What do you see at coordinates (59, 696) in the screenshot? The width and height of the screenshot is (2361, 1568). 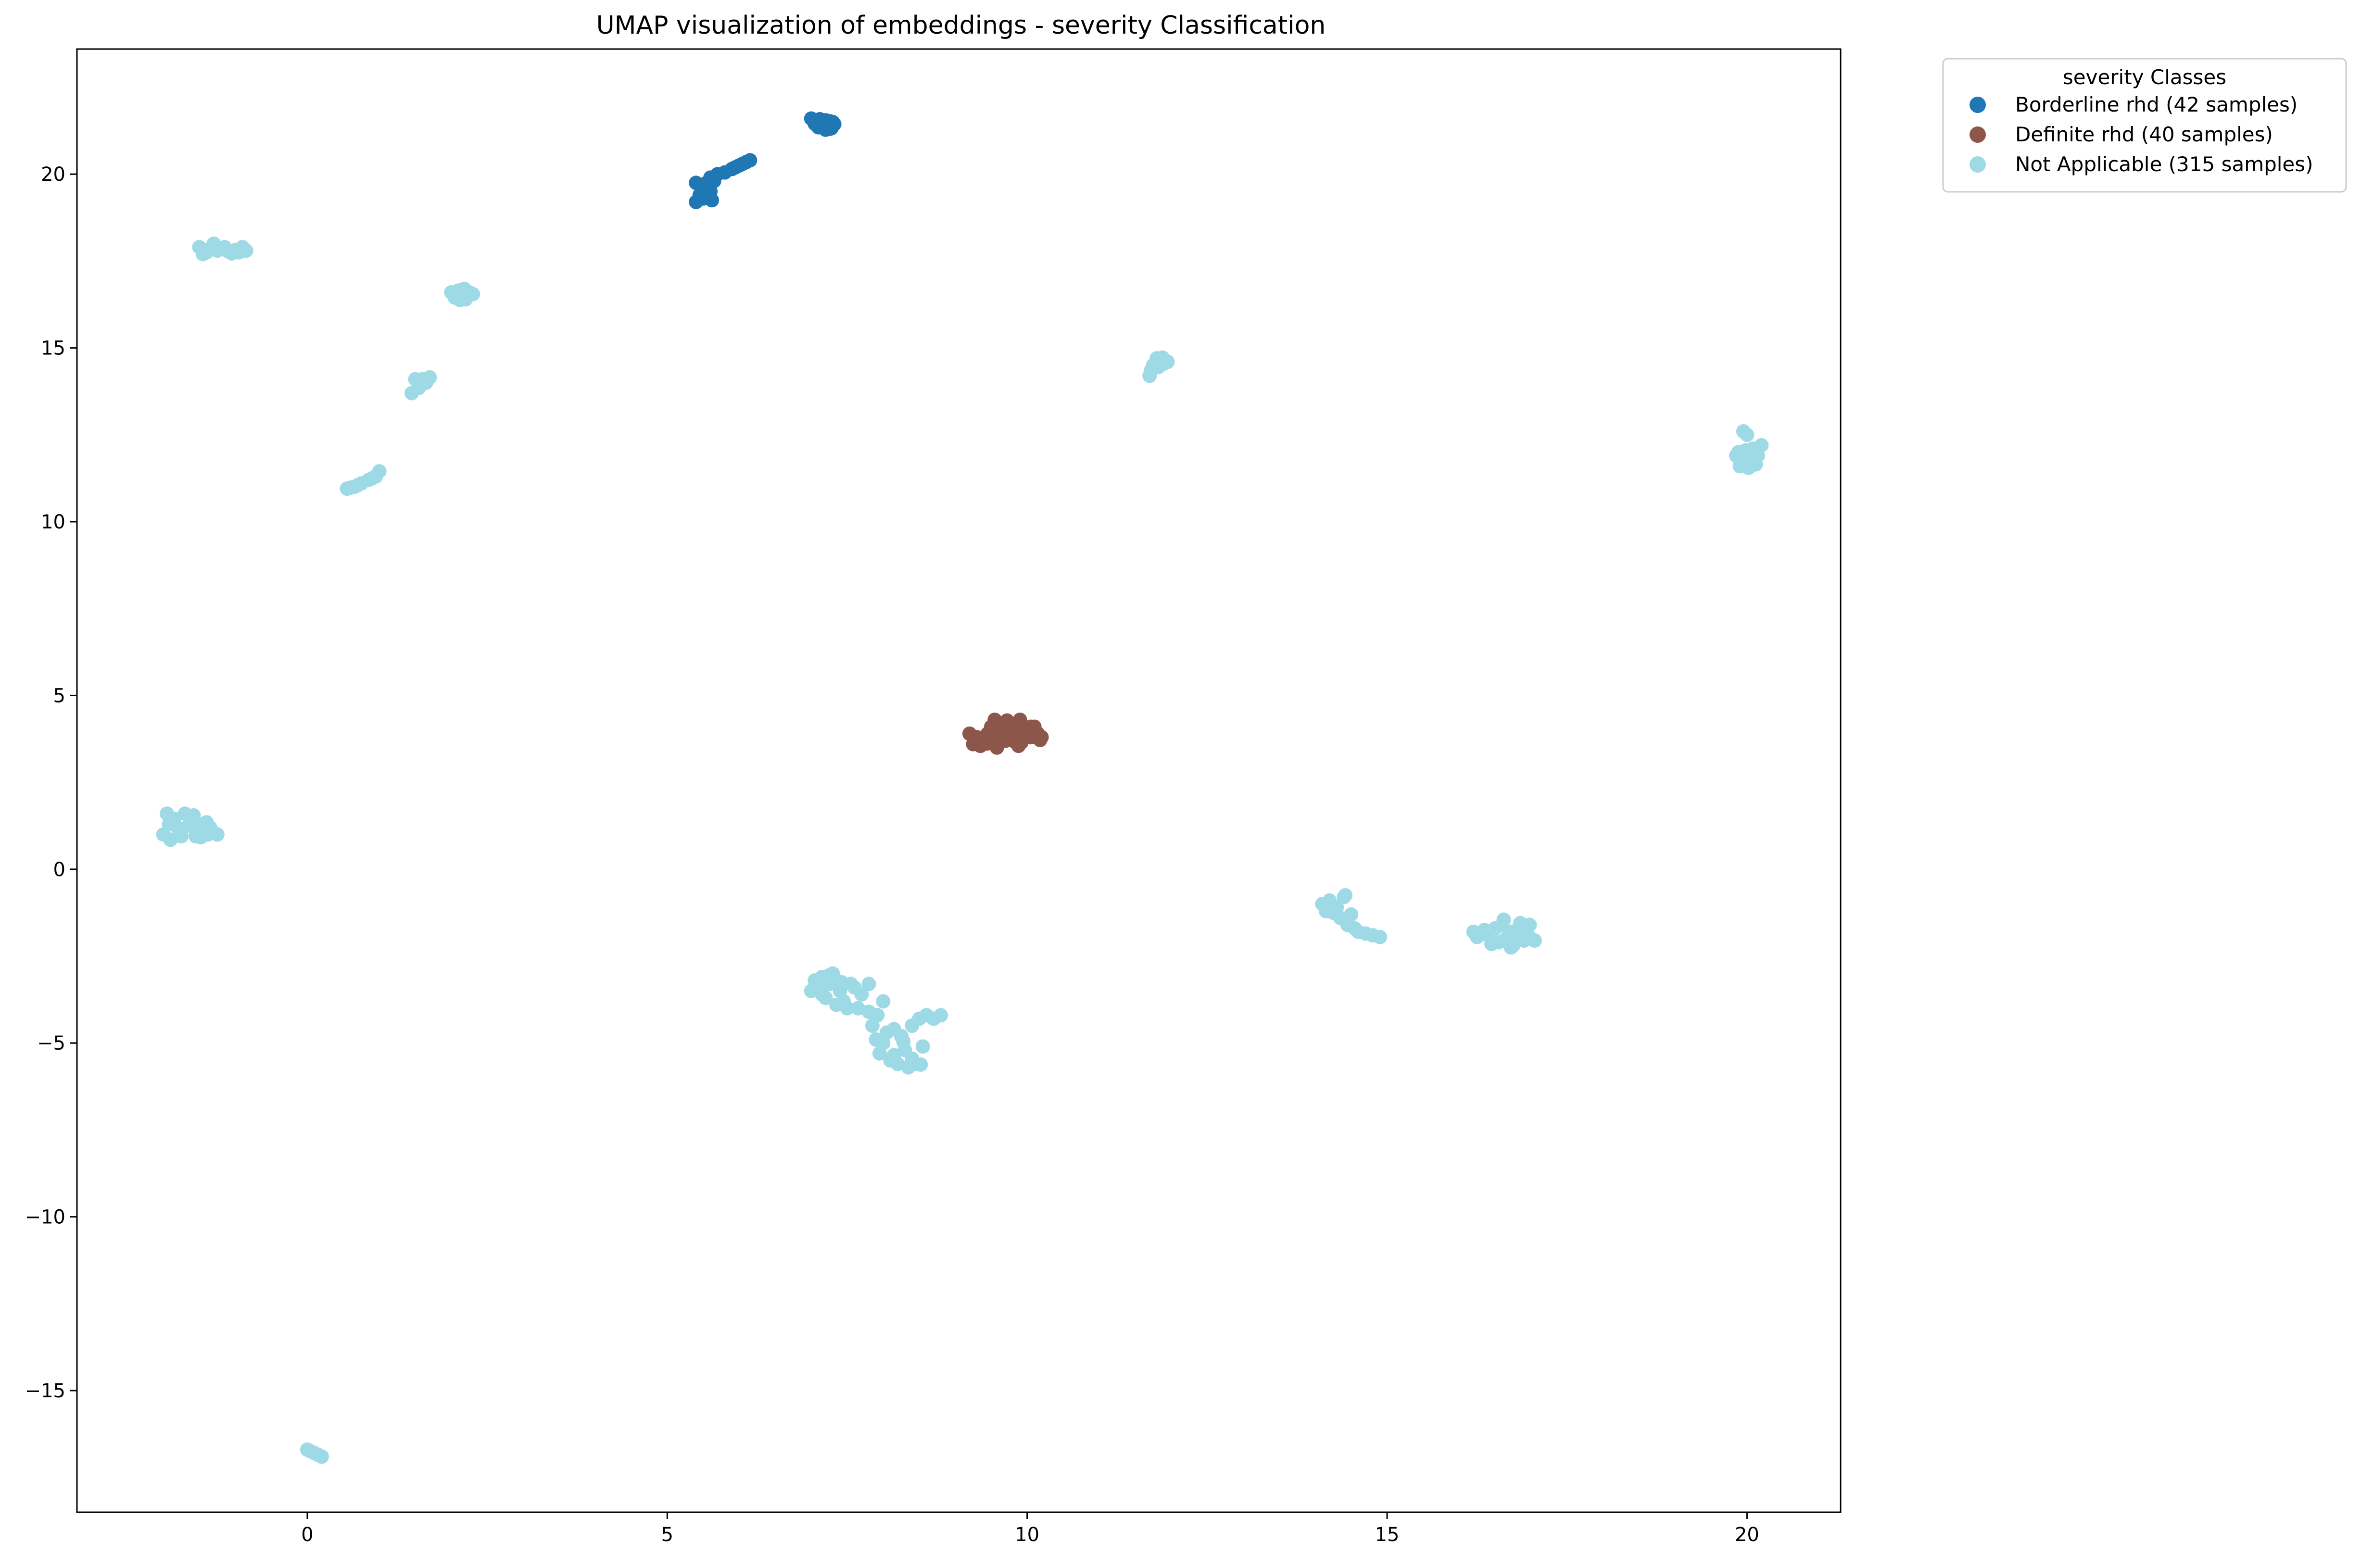 I see `y-tick-label: 5` at bounding box center [59, 696].